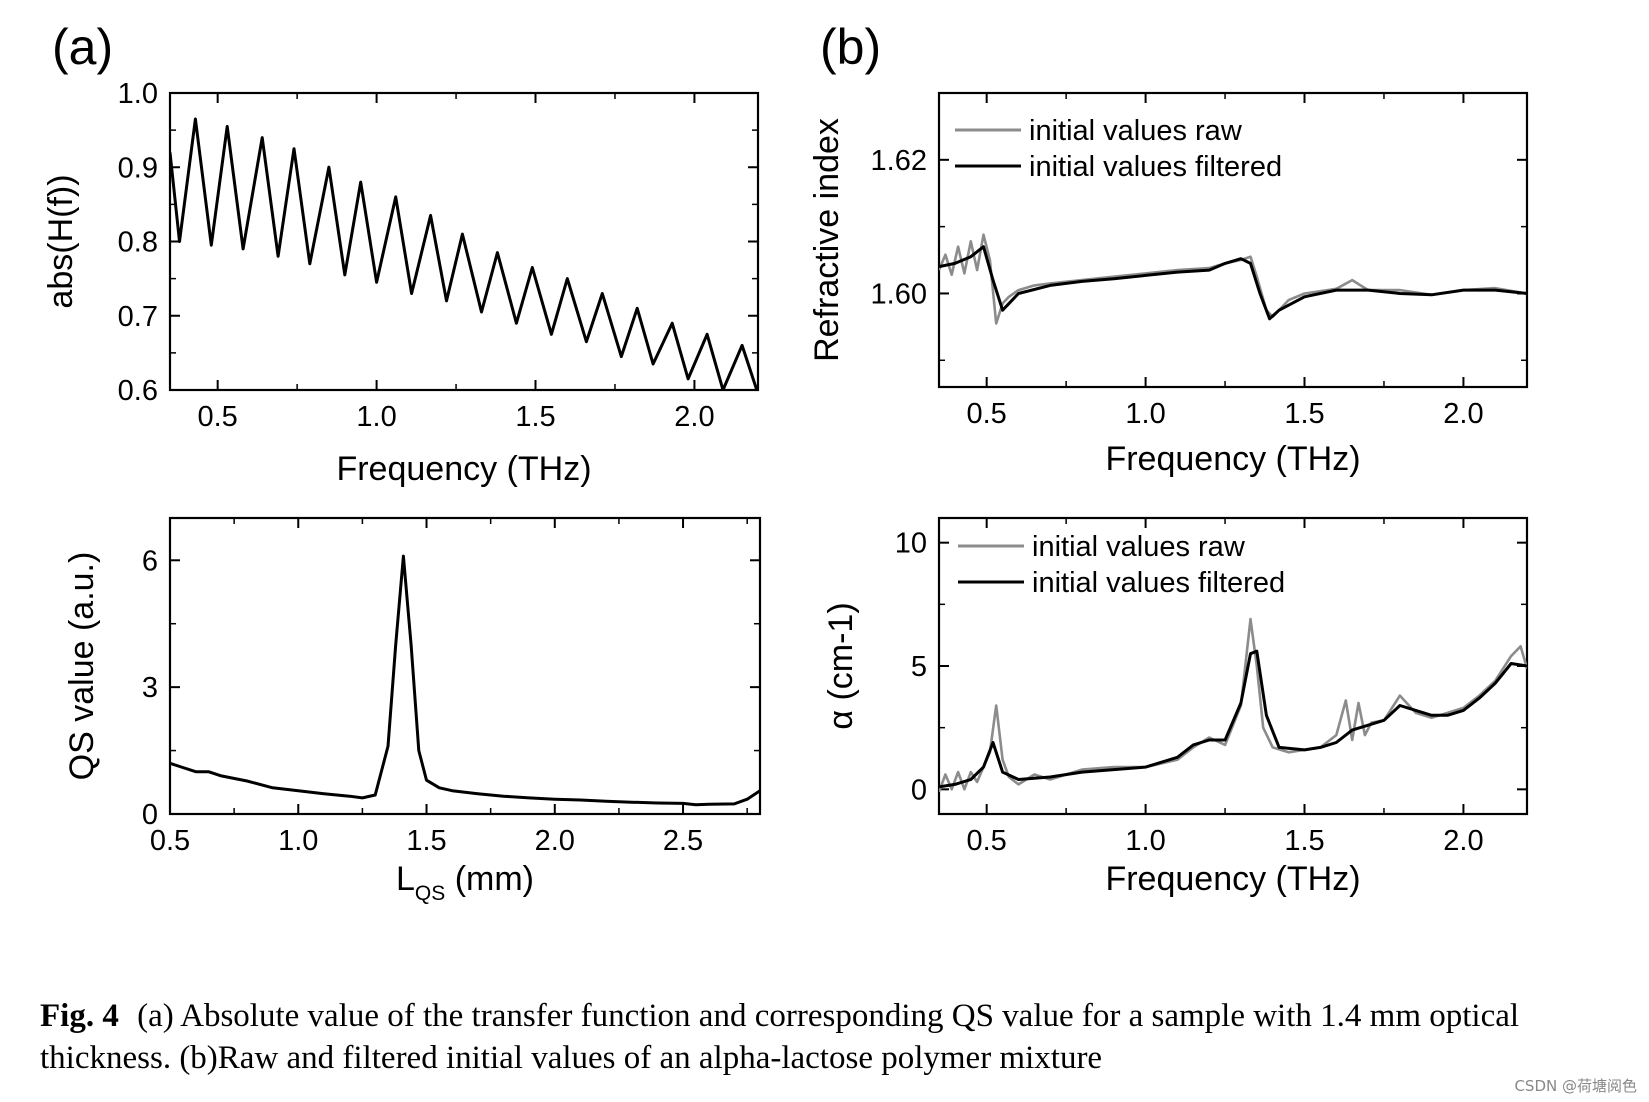 The width and height of the screenshot is (1649, 1102). I want to click on y-axis-title: QS value (a.u.), so click(82, 666).